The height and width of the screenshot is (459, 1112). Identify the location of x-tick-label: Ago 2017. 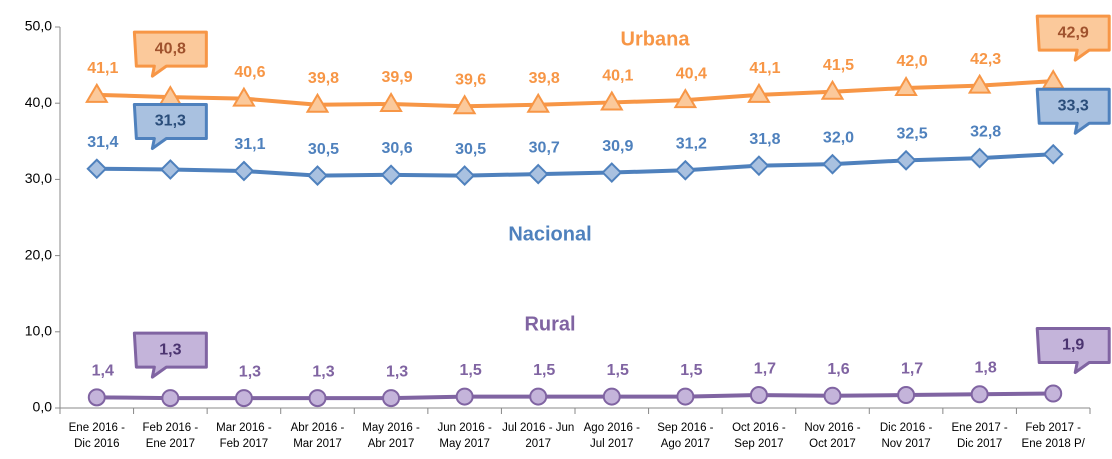
(685, 444).